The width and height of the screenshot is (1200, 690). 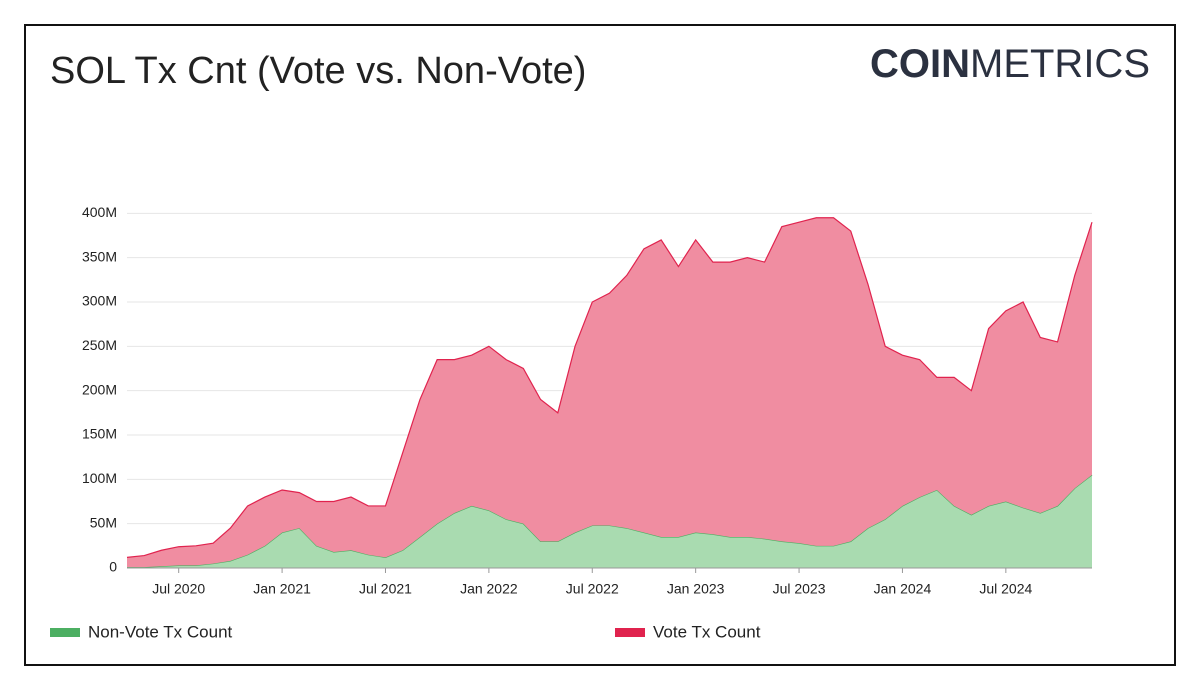 I want to click on logo: COINMETRICS, so click(x=1010, y=64).